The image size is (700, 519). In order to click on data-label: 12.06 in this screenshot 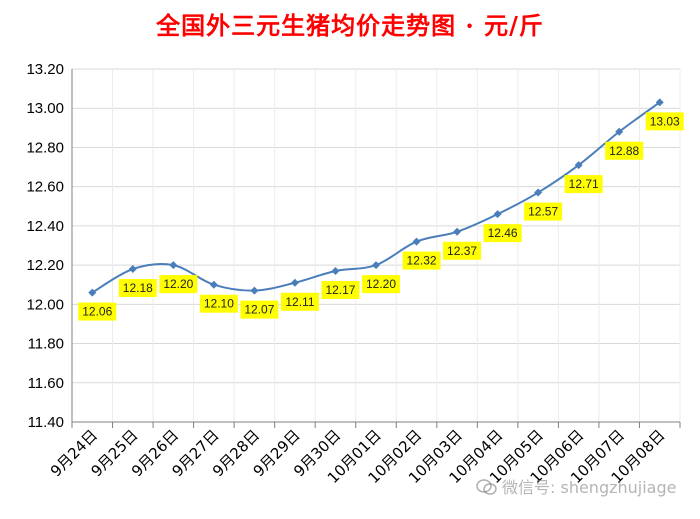, I will do `click(97, 311)`.